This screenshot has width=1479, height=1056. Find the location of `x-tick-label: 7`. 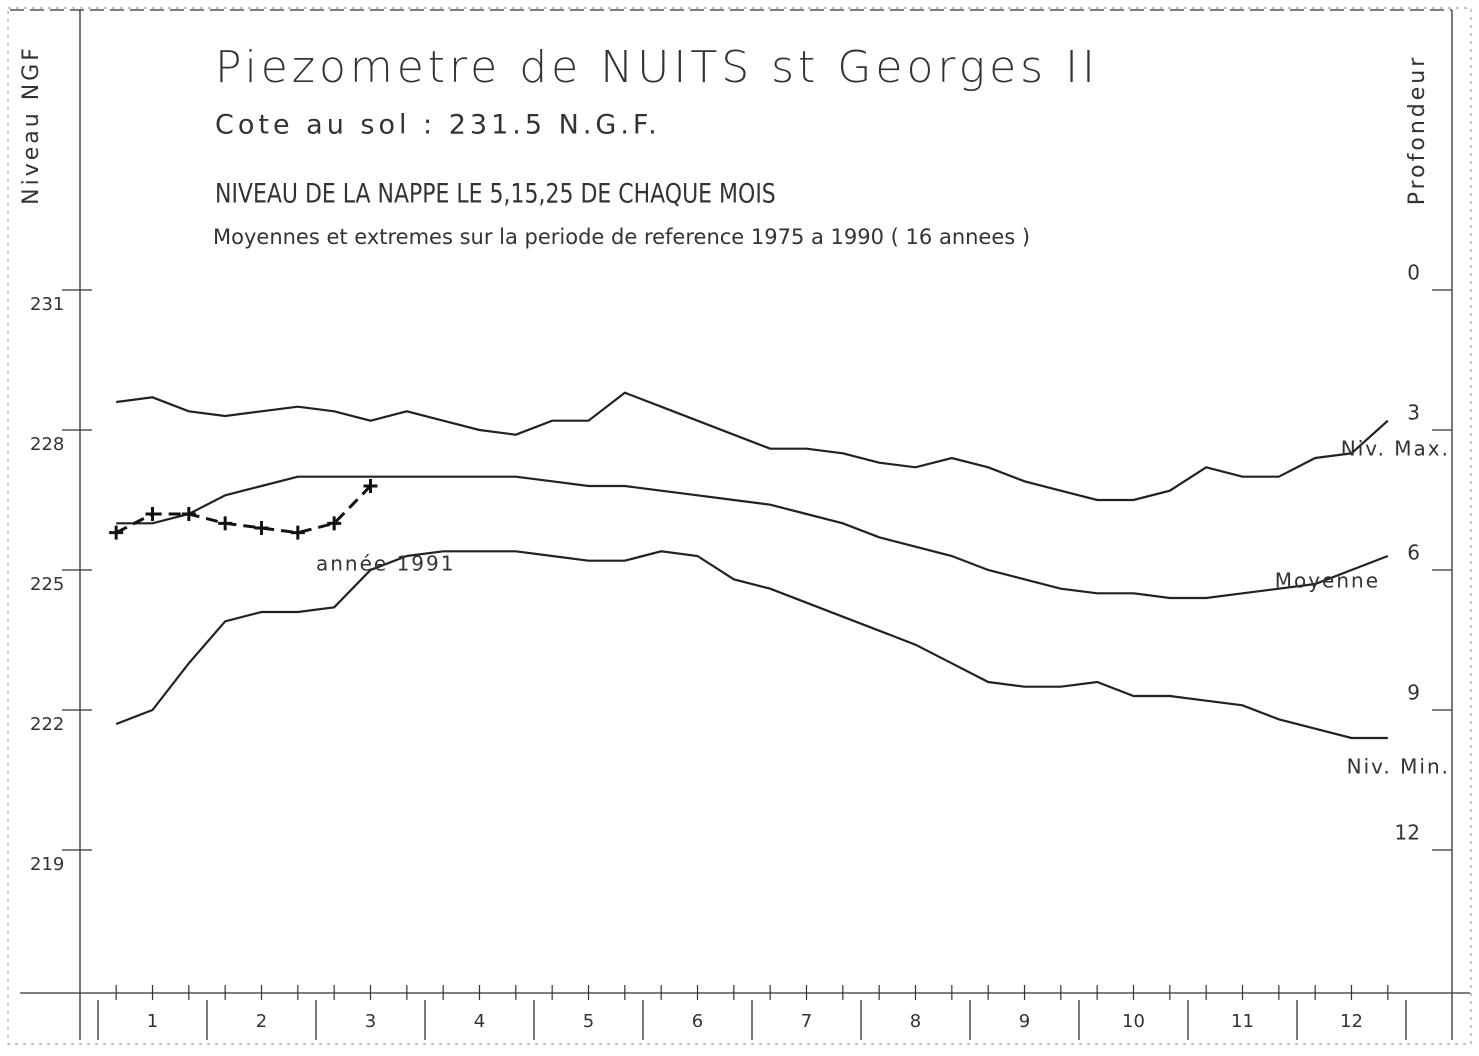

x-tick-label: 7 is located at coordinates (806, 1021).